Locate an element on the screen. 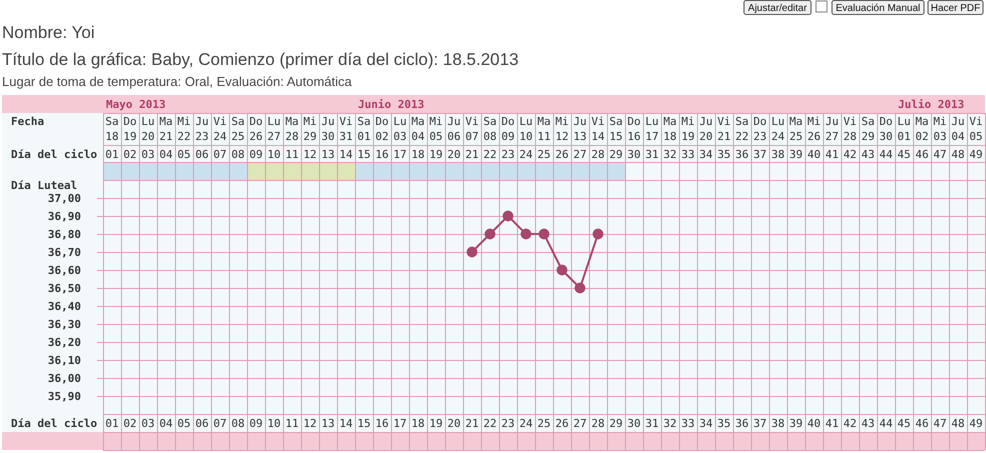  category-label: 40 is located at coordinates (814, 154).